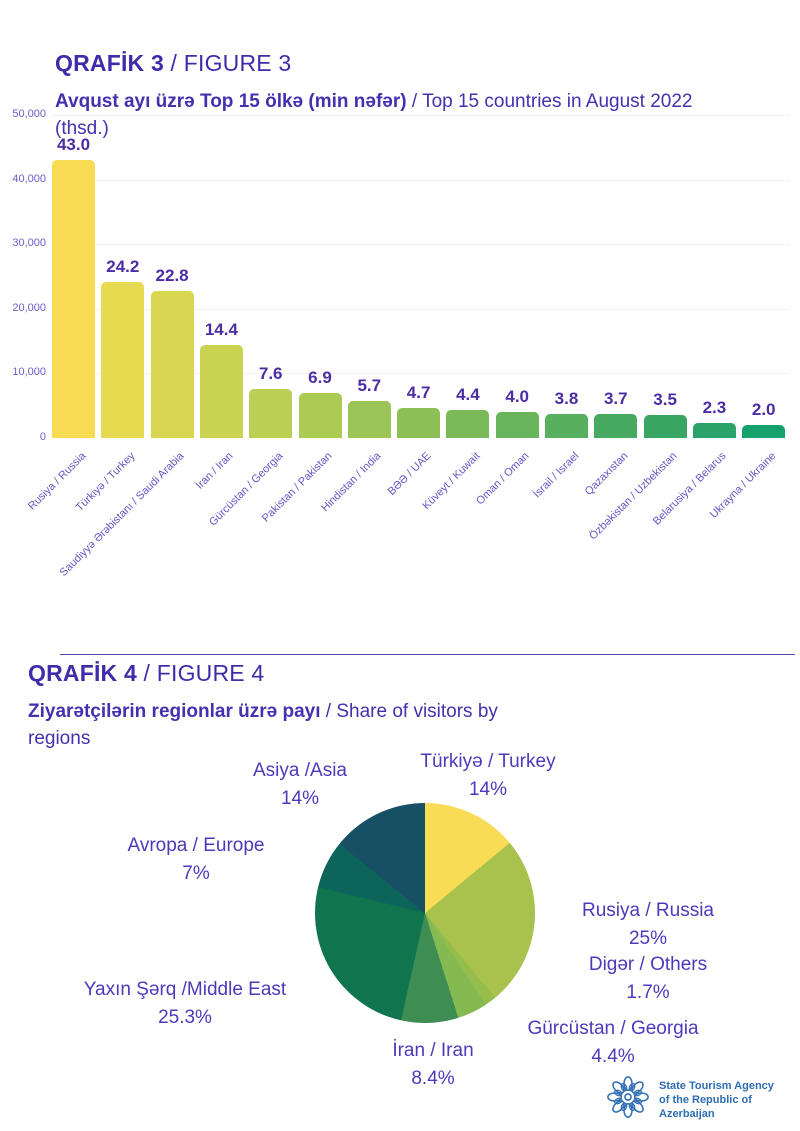  I want to click on bar-value-label: 3.8, so click(566, 398).